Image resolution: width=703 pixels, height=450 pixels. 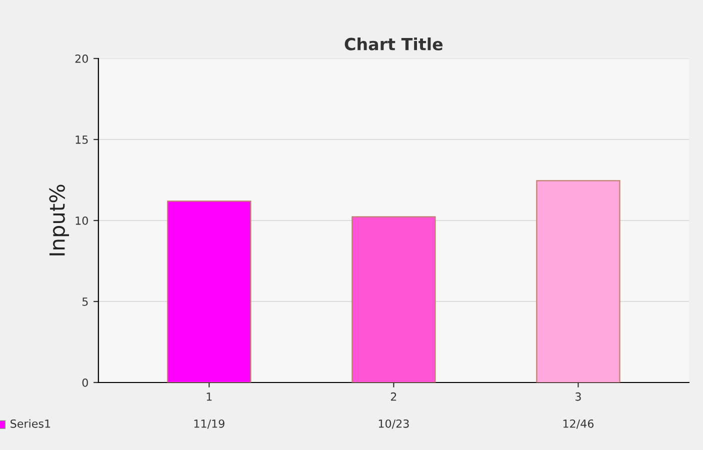 What do you see at coordinates (393, 396) in the screenshot?
I see `x-tick-label: 2` at bounding box center [393, 396].